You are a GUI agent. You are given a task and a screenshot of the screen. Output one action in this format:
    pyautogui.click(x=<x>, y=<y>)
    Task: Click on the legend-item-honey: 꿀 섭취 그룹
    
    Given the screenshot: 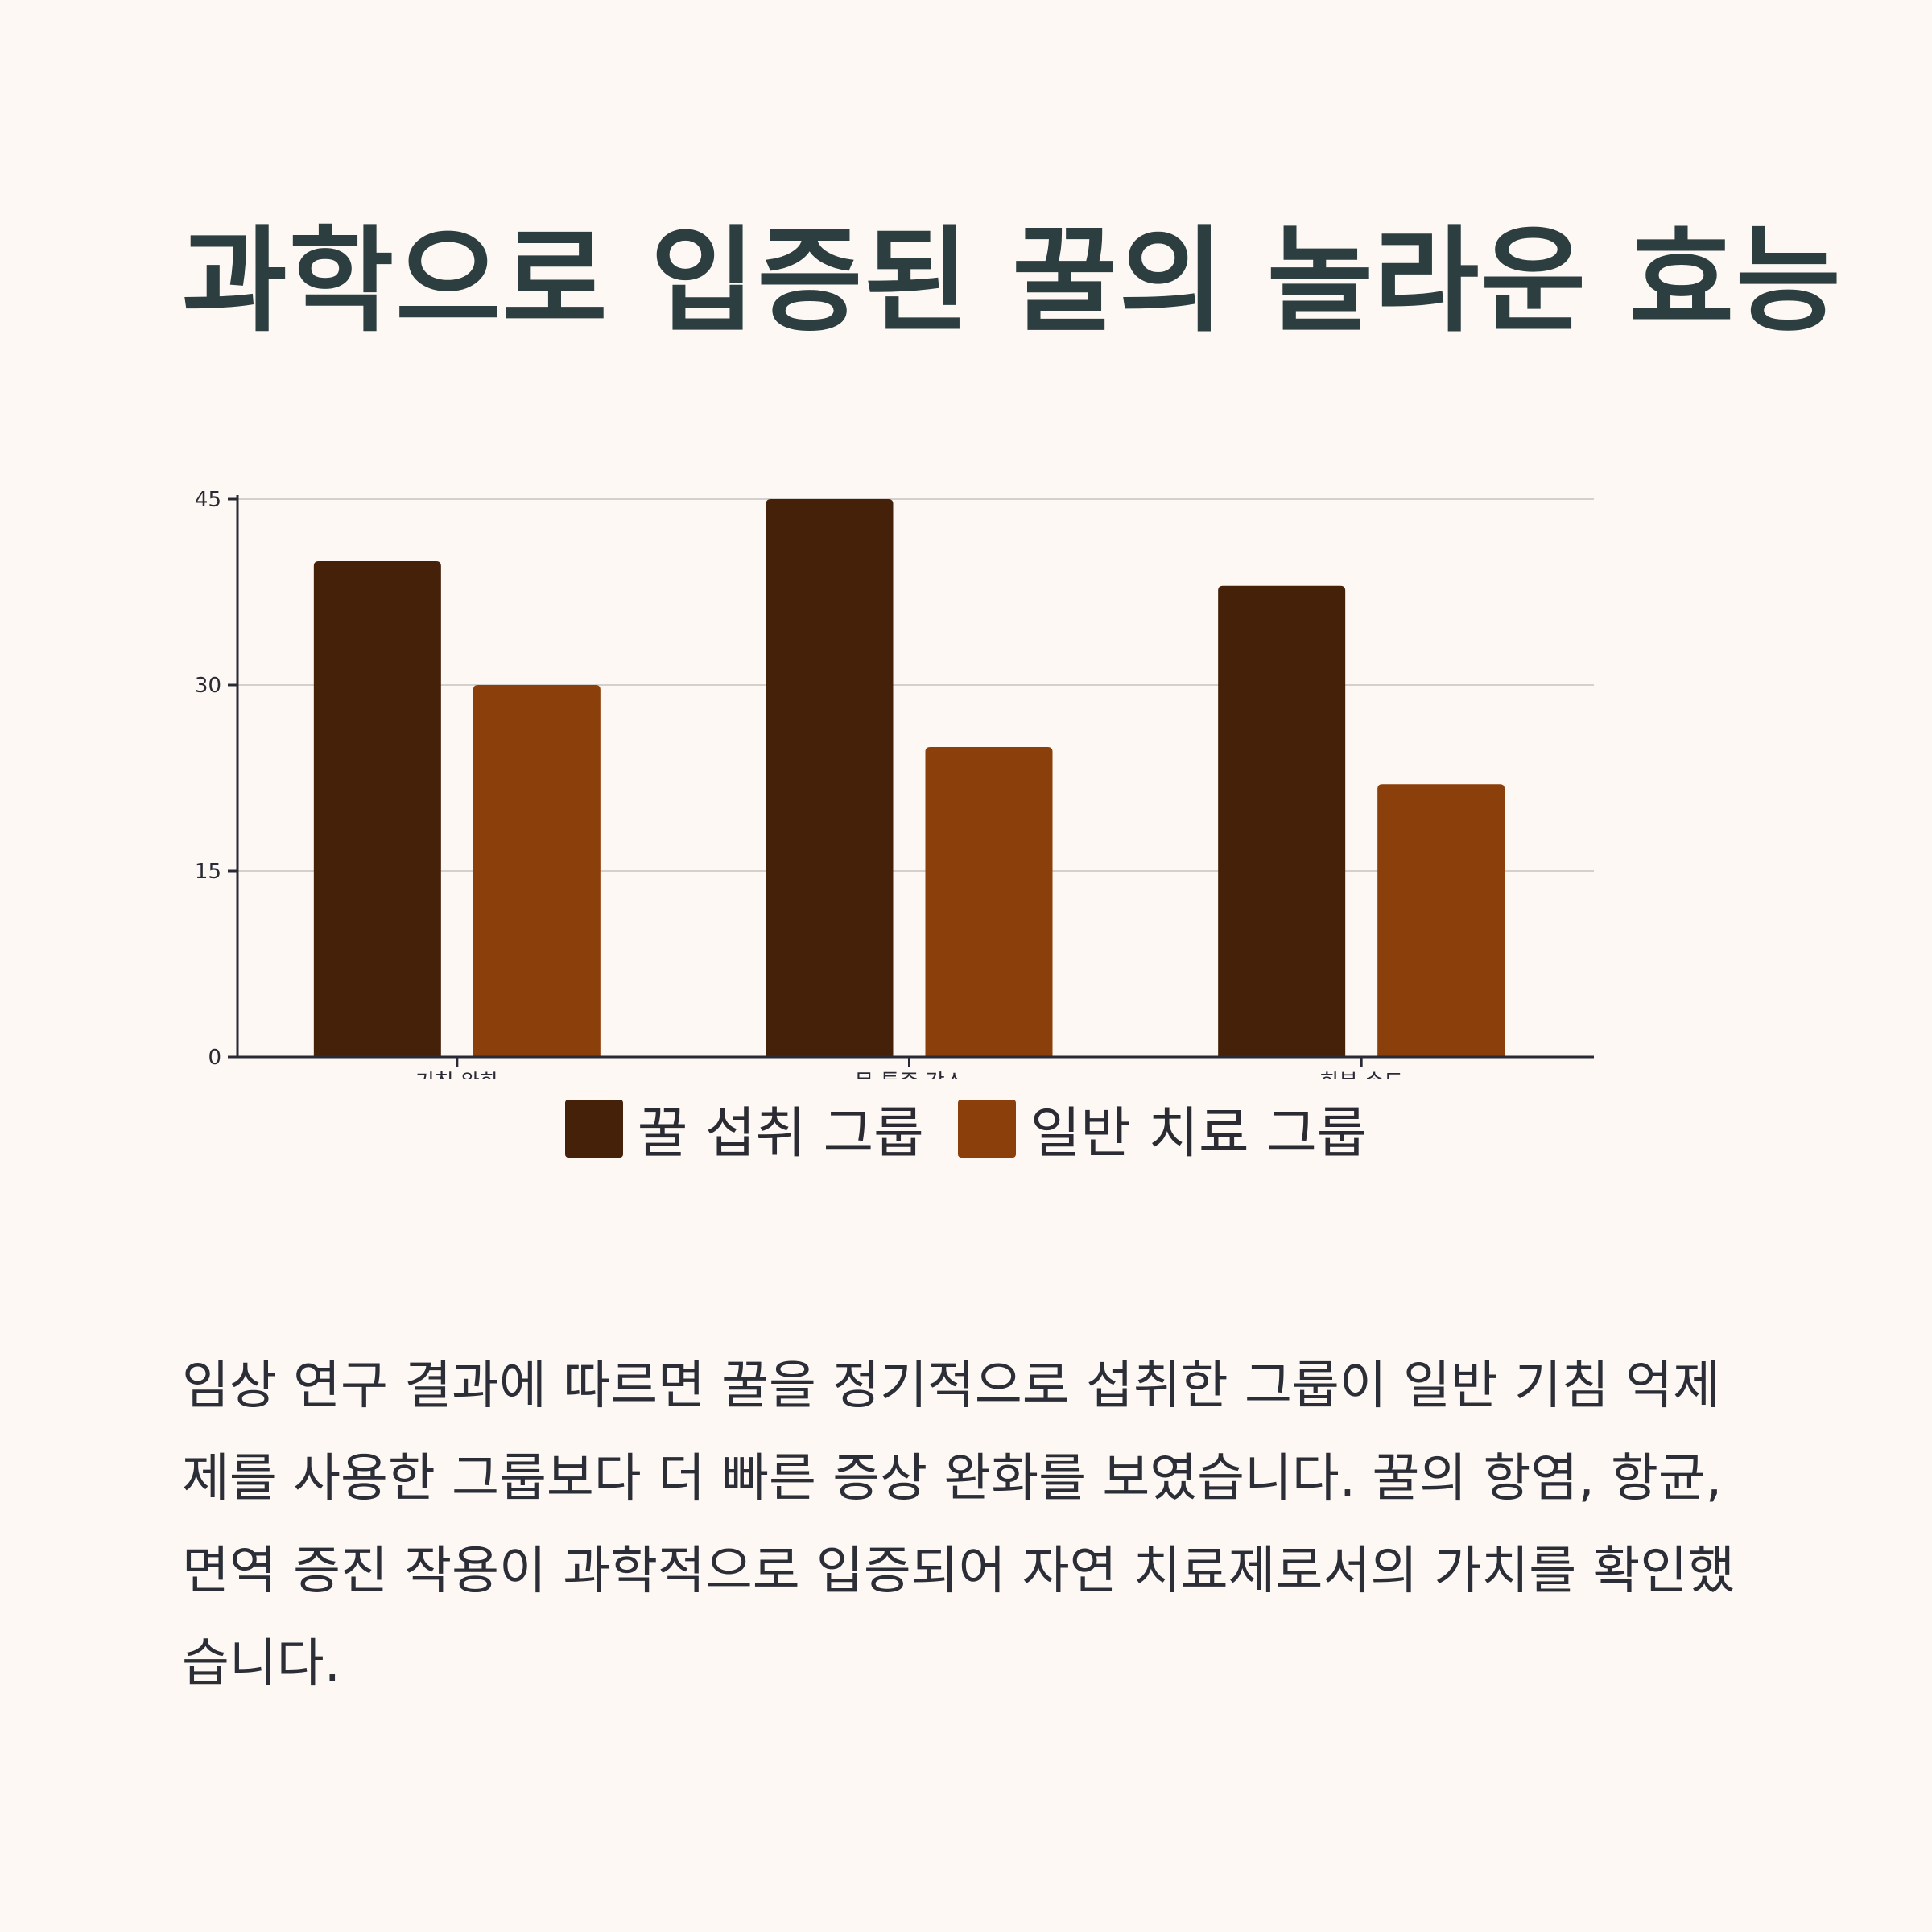 What is the action you would take?
    pyautogui.click(x=744, y=1128)
    